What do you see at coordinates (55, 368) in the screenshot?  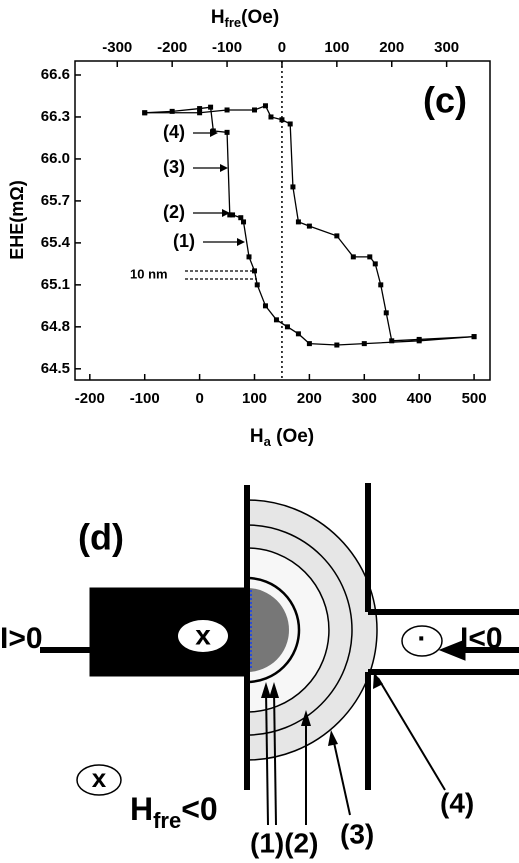 I see `y-tick-label: 64.5` at bounding box center [55, 368].